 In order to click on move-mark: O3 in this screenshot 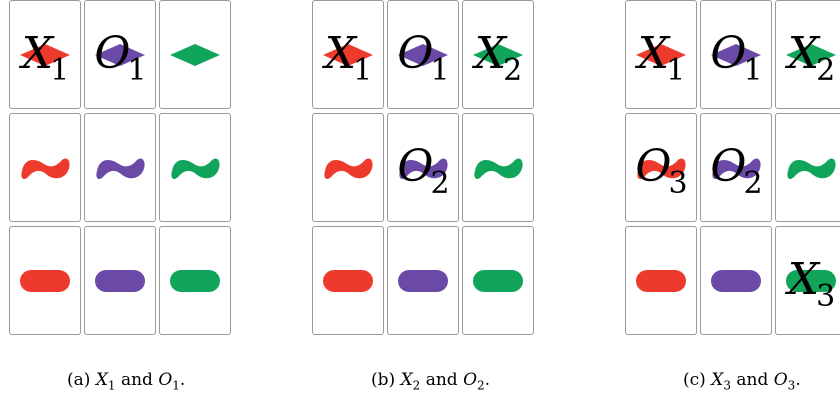, I will do `click(661, 171)`.